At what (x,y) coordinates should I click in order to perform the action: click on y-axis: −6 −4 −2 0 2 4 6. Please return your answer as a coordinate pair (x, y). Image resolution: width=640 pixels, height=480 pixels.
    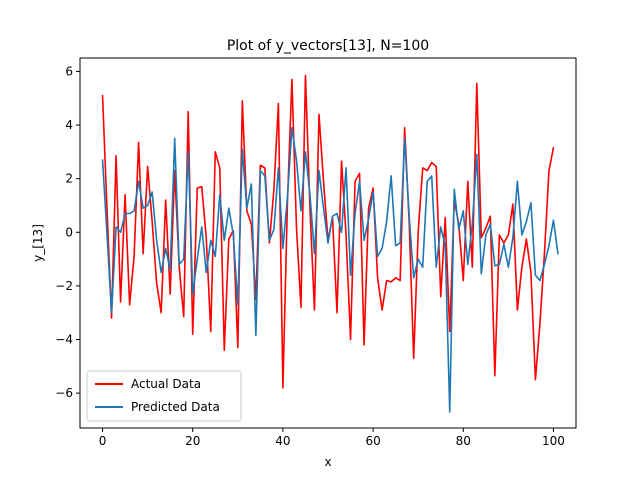
    Looking at the image, I should click on (67, 232).